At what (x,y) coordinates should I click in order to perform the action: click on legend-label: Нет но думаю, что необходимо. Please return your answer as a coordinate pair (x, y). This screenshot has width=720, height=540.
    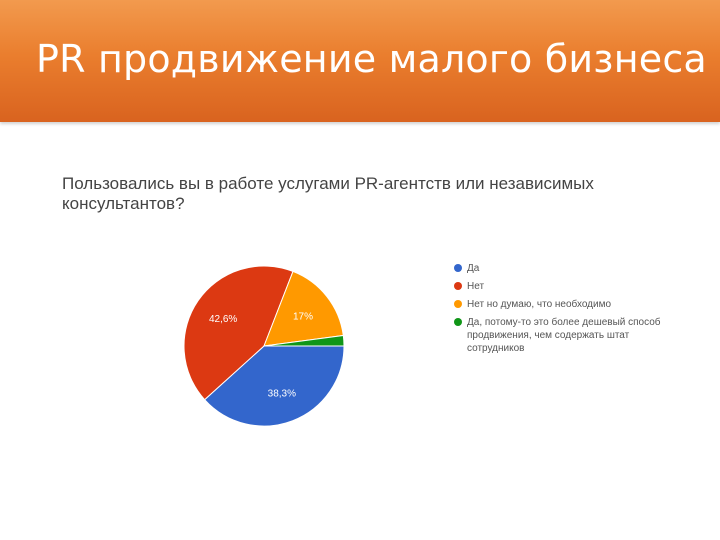
    Looking at the image, I should click on (539, 304).